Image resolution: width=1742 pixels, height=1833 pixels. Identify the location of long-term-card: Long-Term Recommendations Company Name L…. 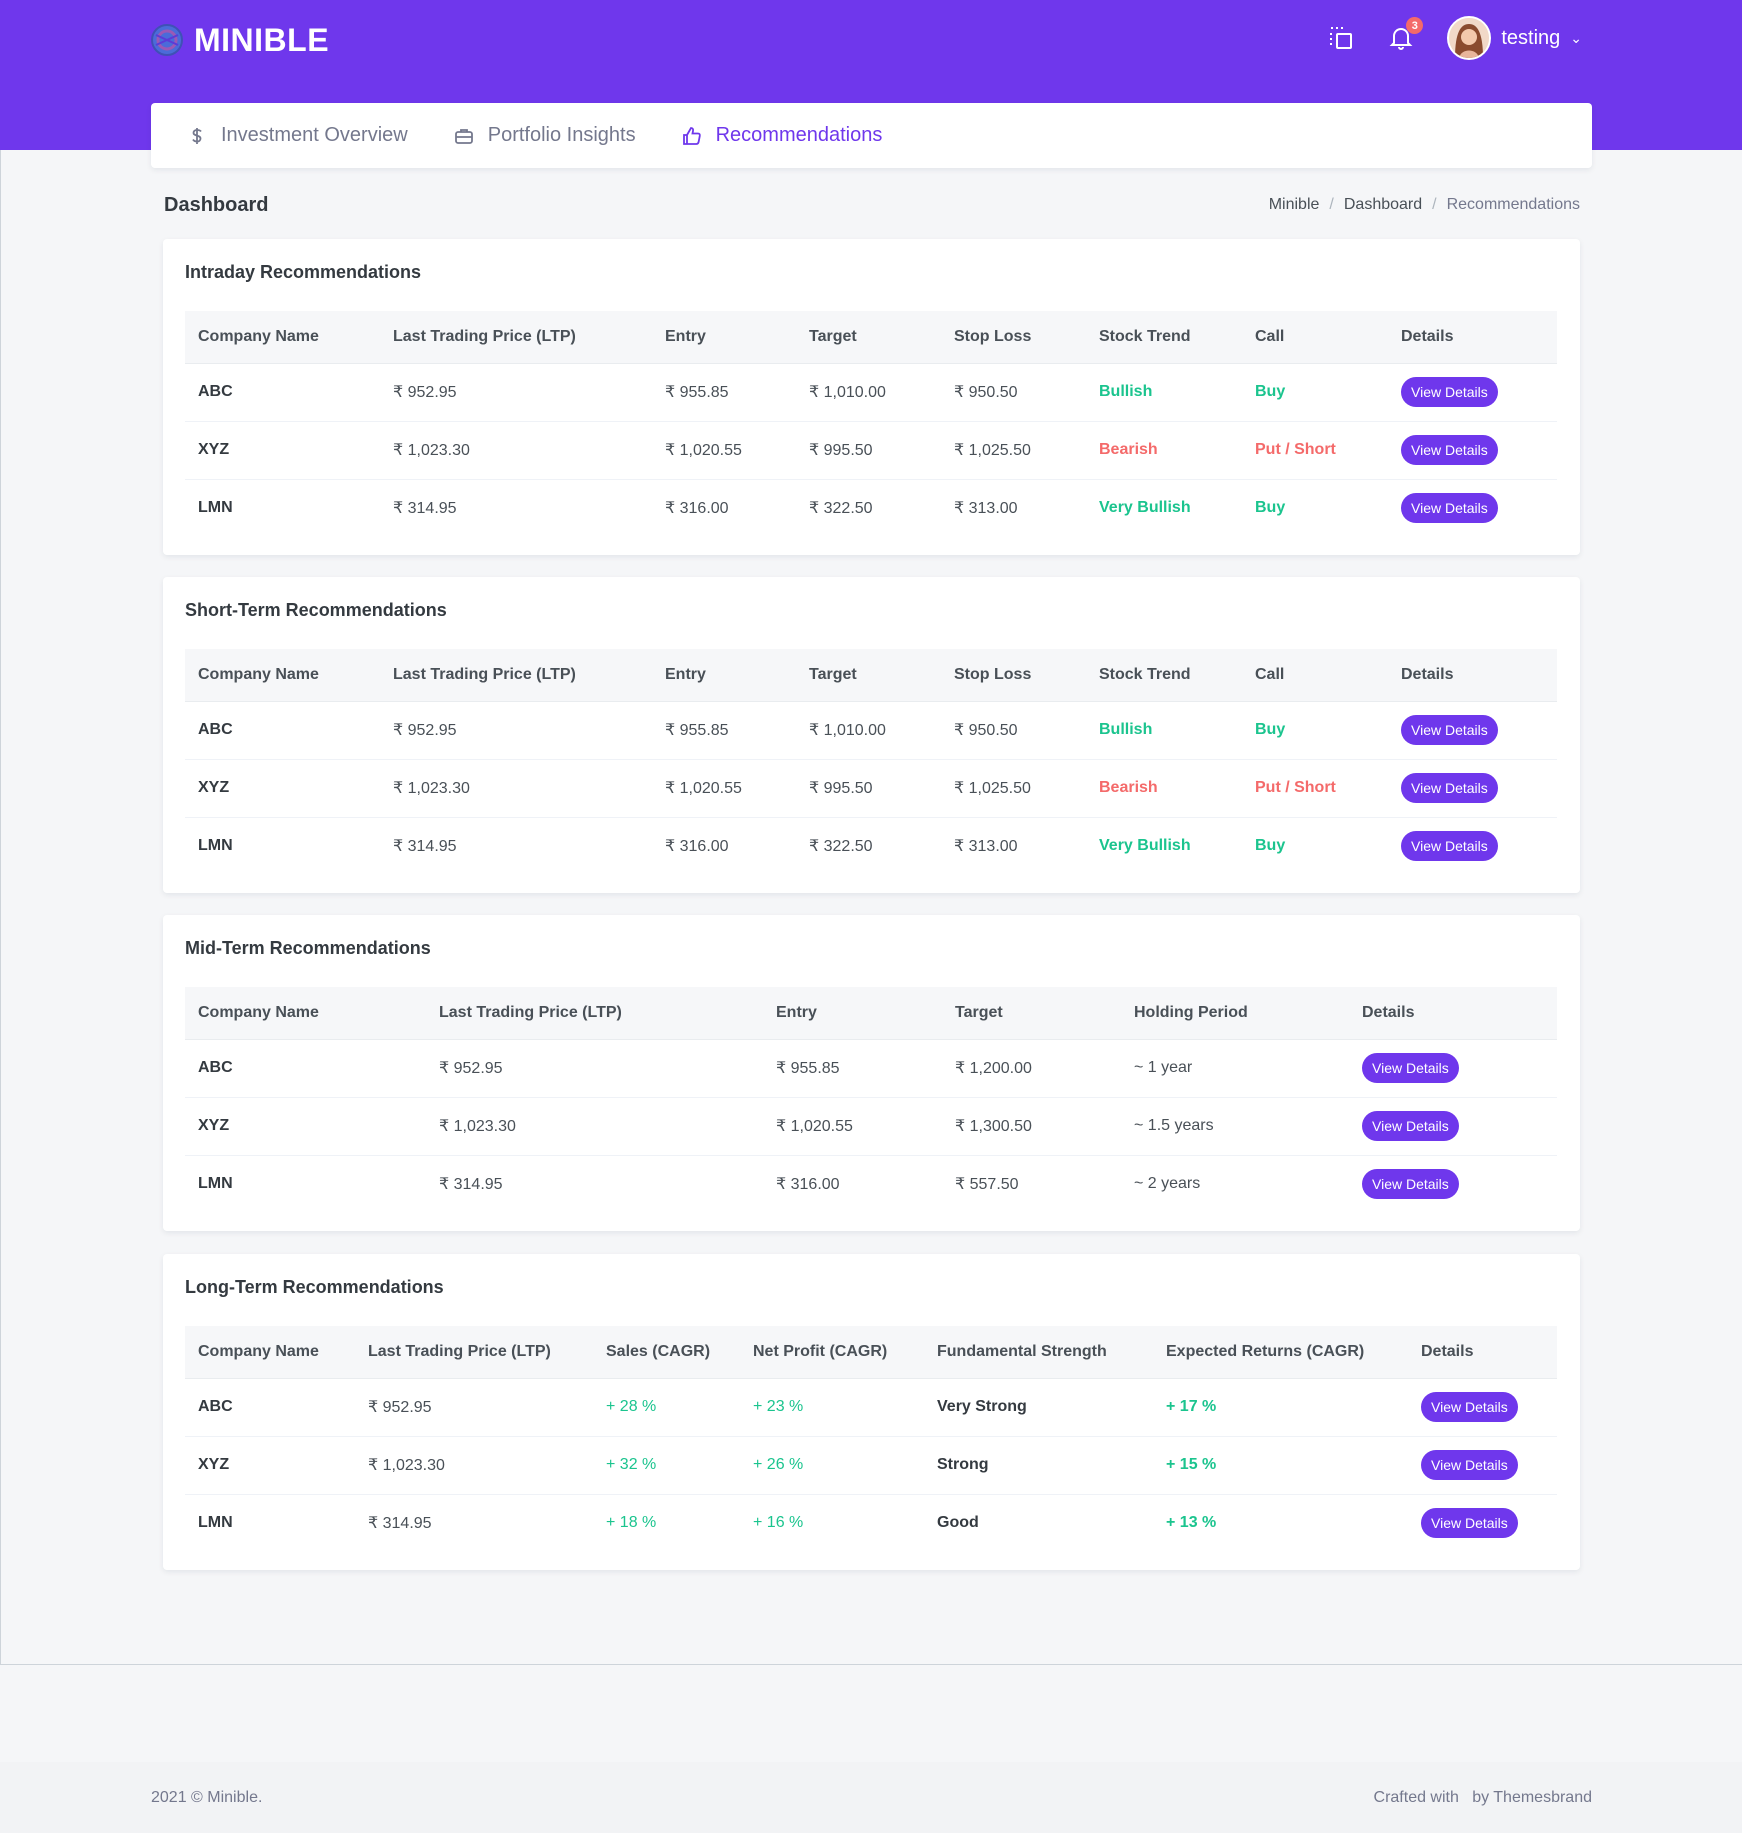
(871, 1412).